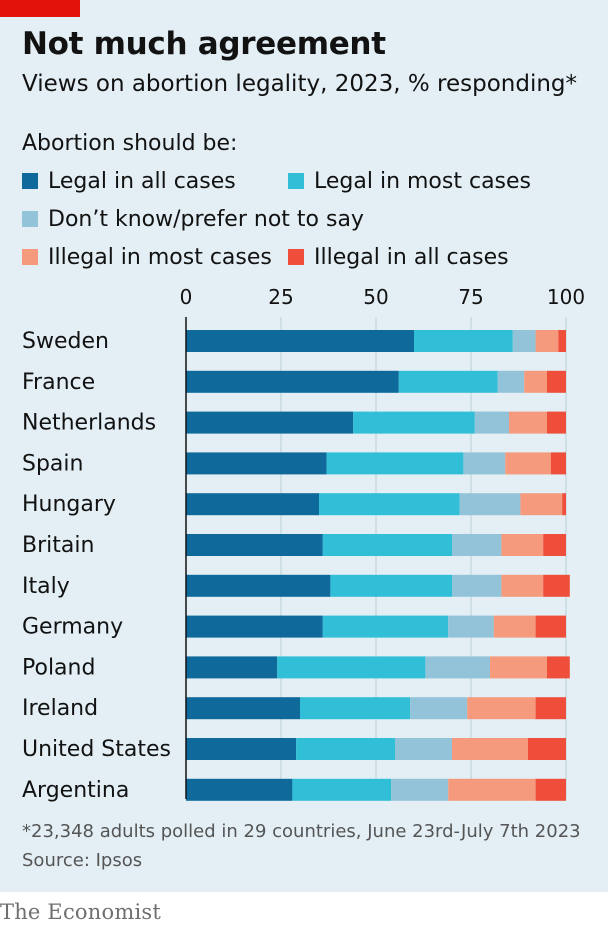 The width and height of the screenshot is (608, 928). What do you see at coordinates (58, 382) in the screenshot?
I see `category-label: France` at bounding box center [58, 382].